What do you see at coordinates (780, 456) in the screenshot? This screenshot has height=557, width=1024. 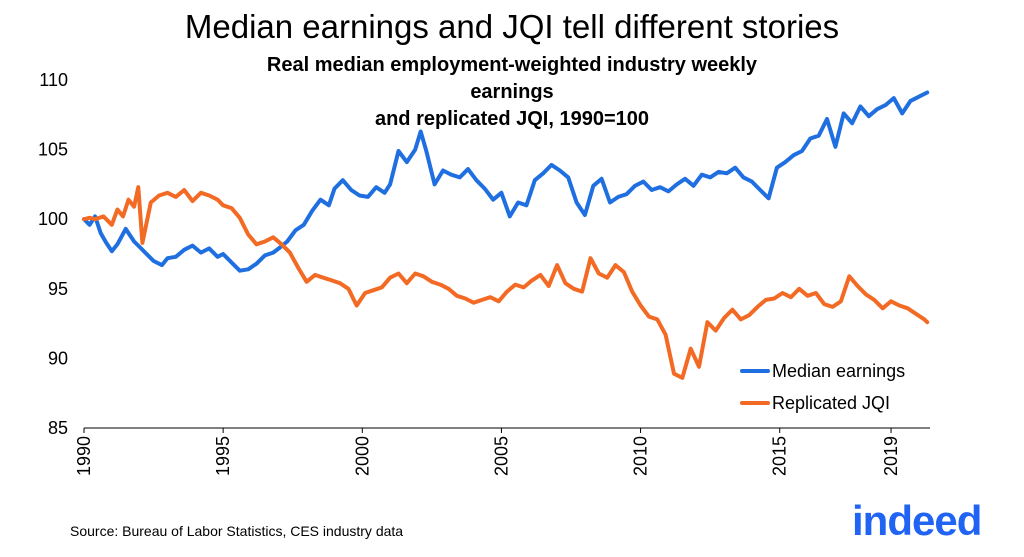 I see `x-tick-label: 2015` at bounding box center [780, 456].